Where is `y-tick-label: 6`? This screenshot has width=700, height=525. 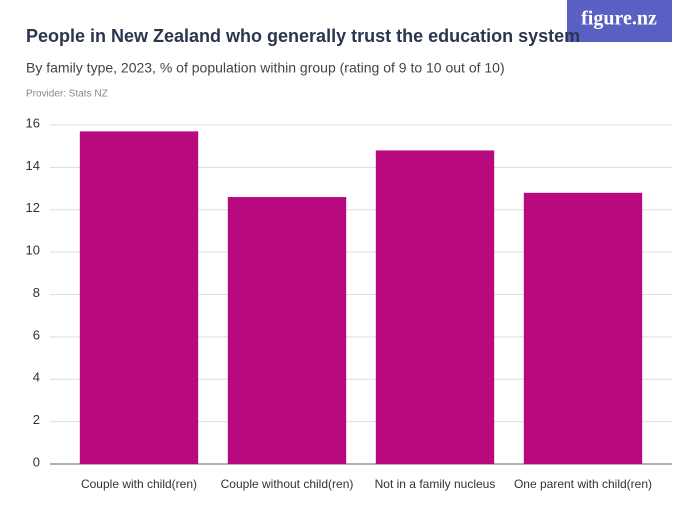
y-tick-label: 6 is located at coordinates (36, 334).